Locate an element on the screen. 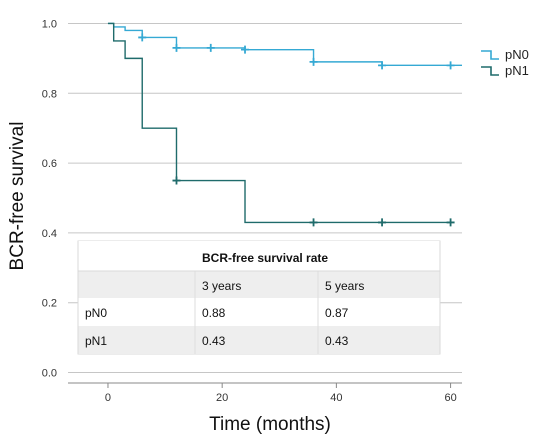 The height and width of the screenshot is (442, 550). table-column-header: 3 years is located at coordinates (221, 286).